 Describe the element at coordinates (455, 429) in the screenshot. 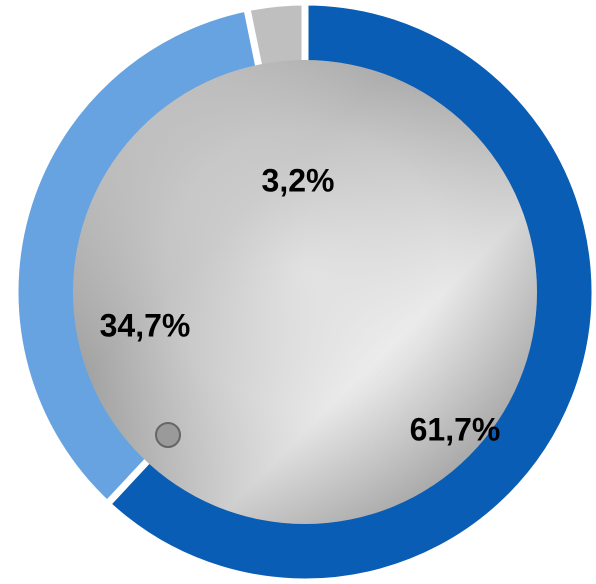

I see `value-label: 61,7%` at that location.